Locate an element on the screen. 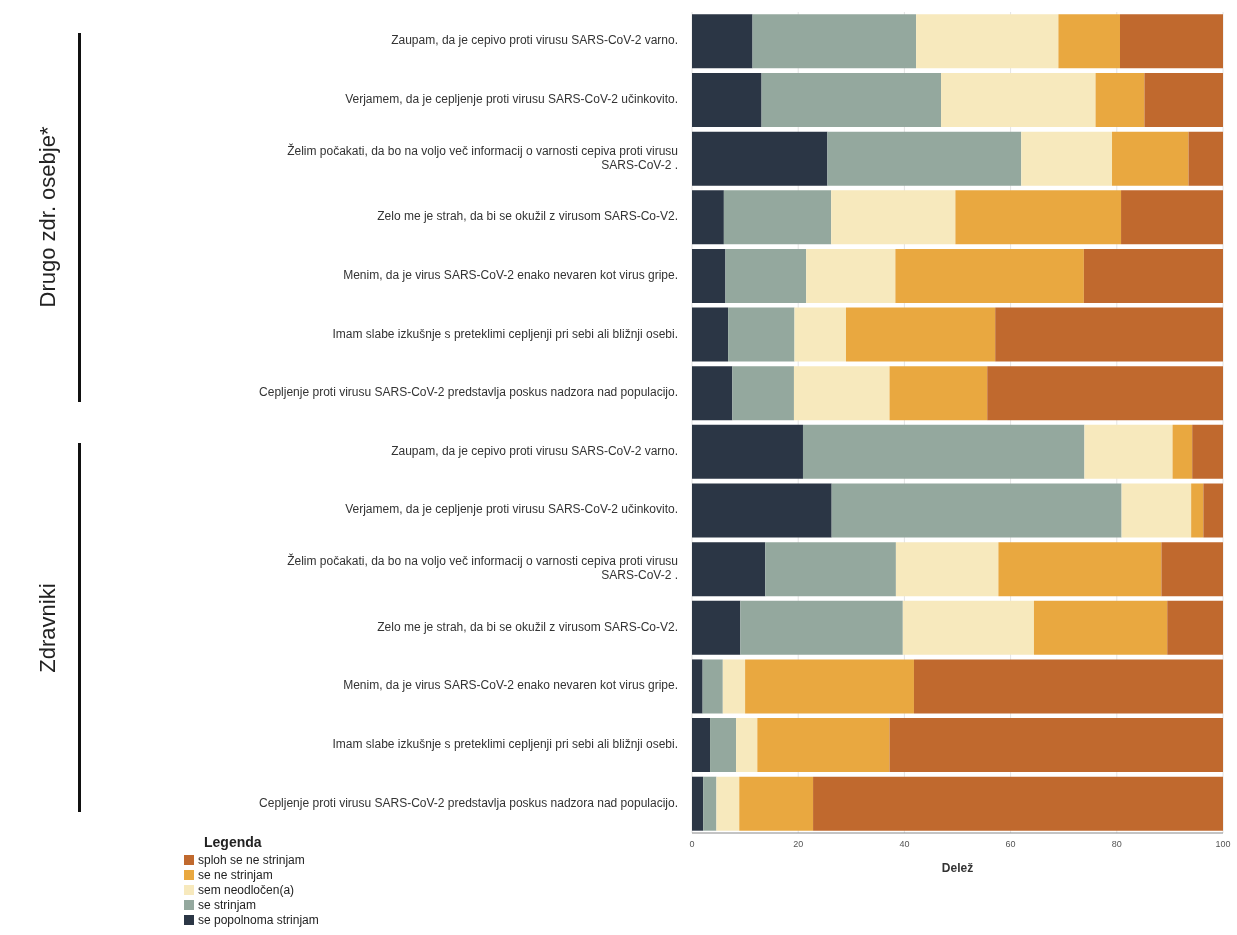 This screenshot has width=1237, height=935. x-tick-label: 40 is located at coordinates (904, 844).